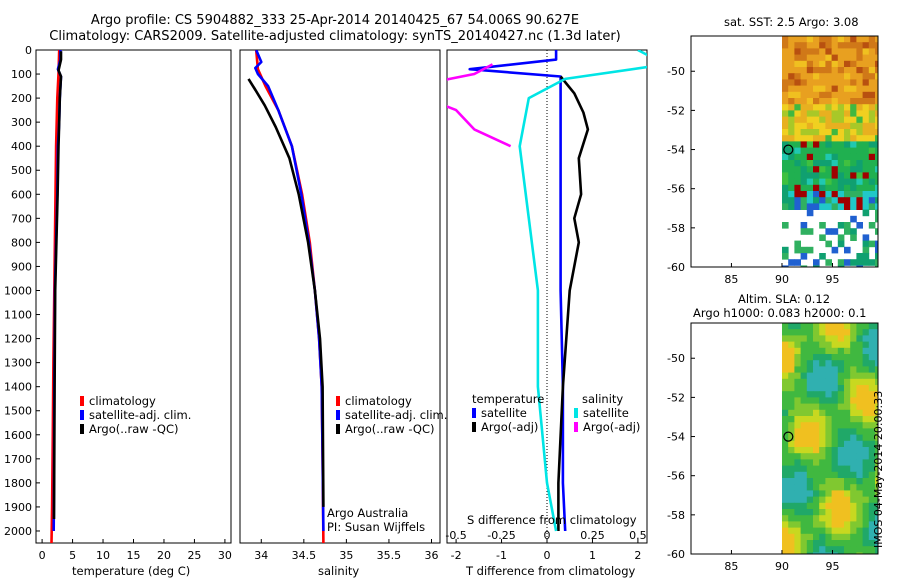 The width and height of the screenshot is (900, 580). I want to click on y-tick-label: 500, so click(21, 170).